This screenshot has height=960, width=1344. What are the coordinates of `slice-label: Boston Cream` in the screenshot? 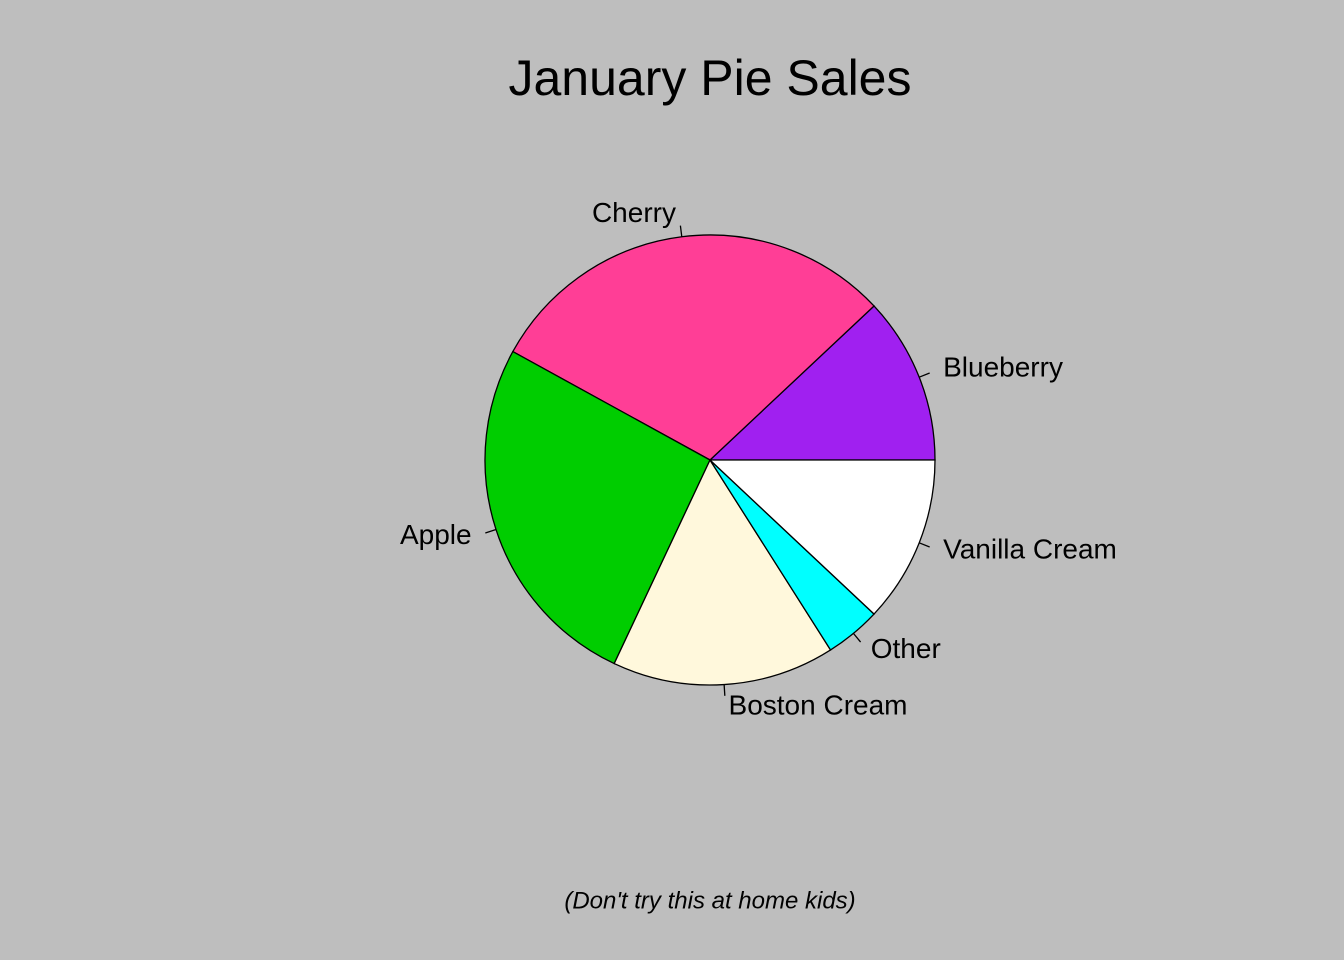 It's located at (818, 704).